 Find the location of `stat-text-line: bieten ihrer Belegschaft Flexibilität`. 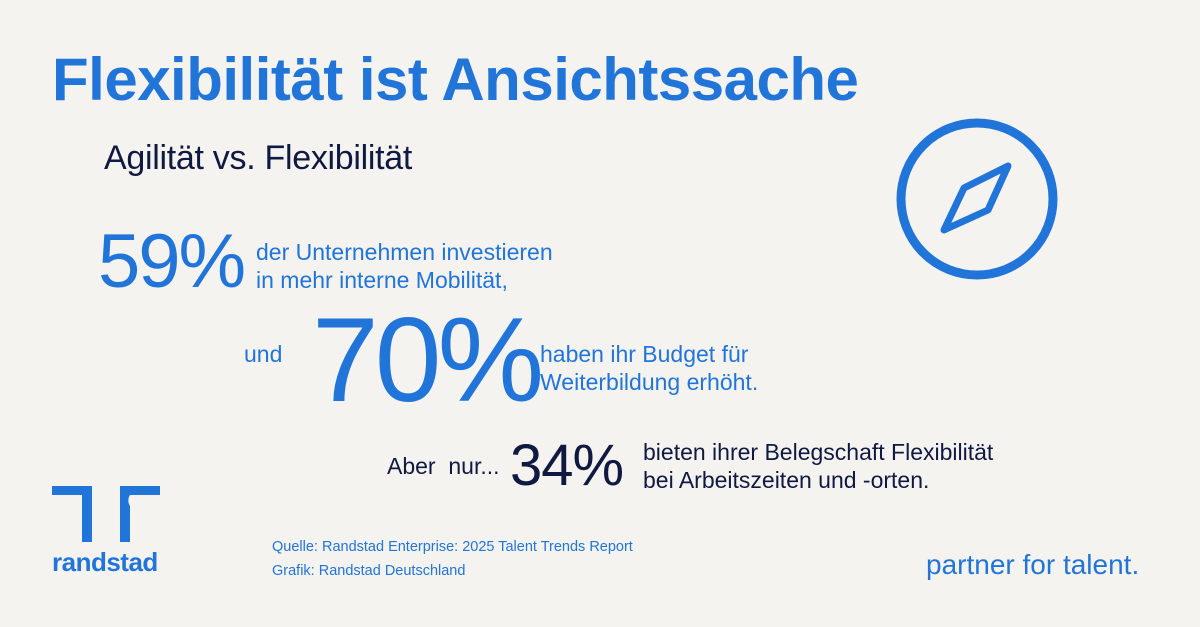

stat-text-line: bieten ihrer Belegschaft Flexibilität is located at coordinates (818, 452).